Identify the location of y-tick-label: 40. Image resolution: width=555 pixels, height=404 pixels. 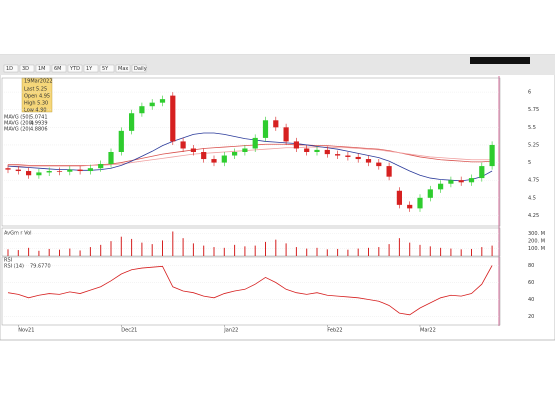
(531, 300).